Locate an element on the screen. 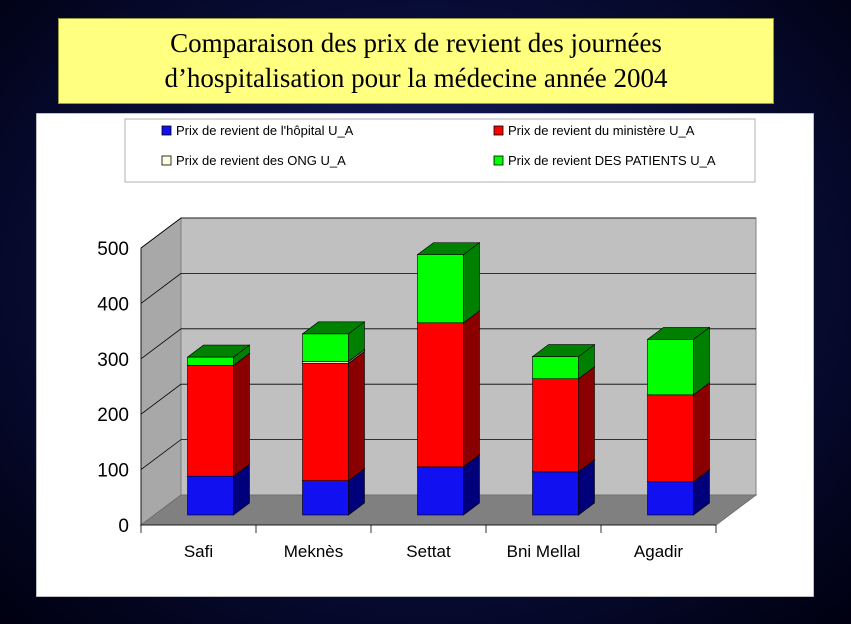 This screenshot has width=851, height=624. side-wall is located at coordinates (161, 371).